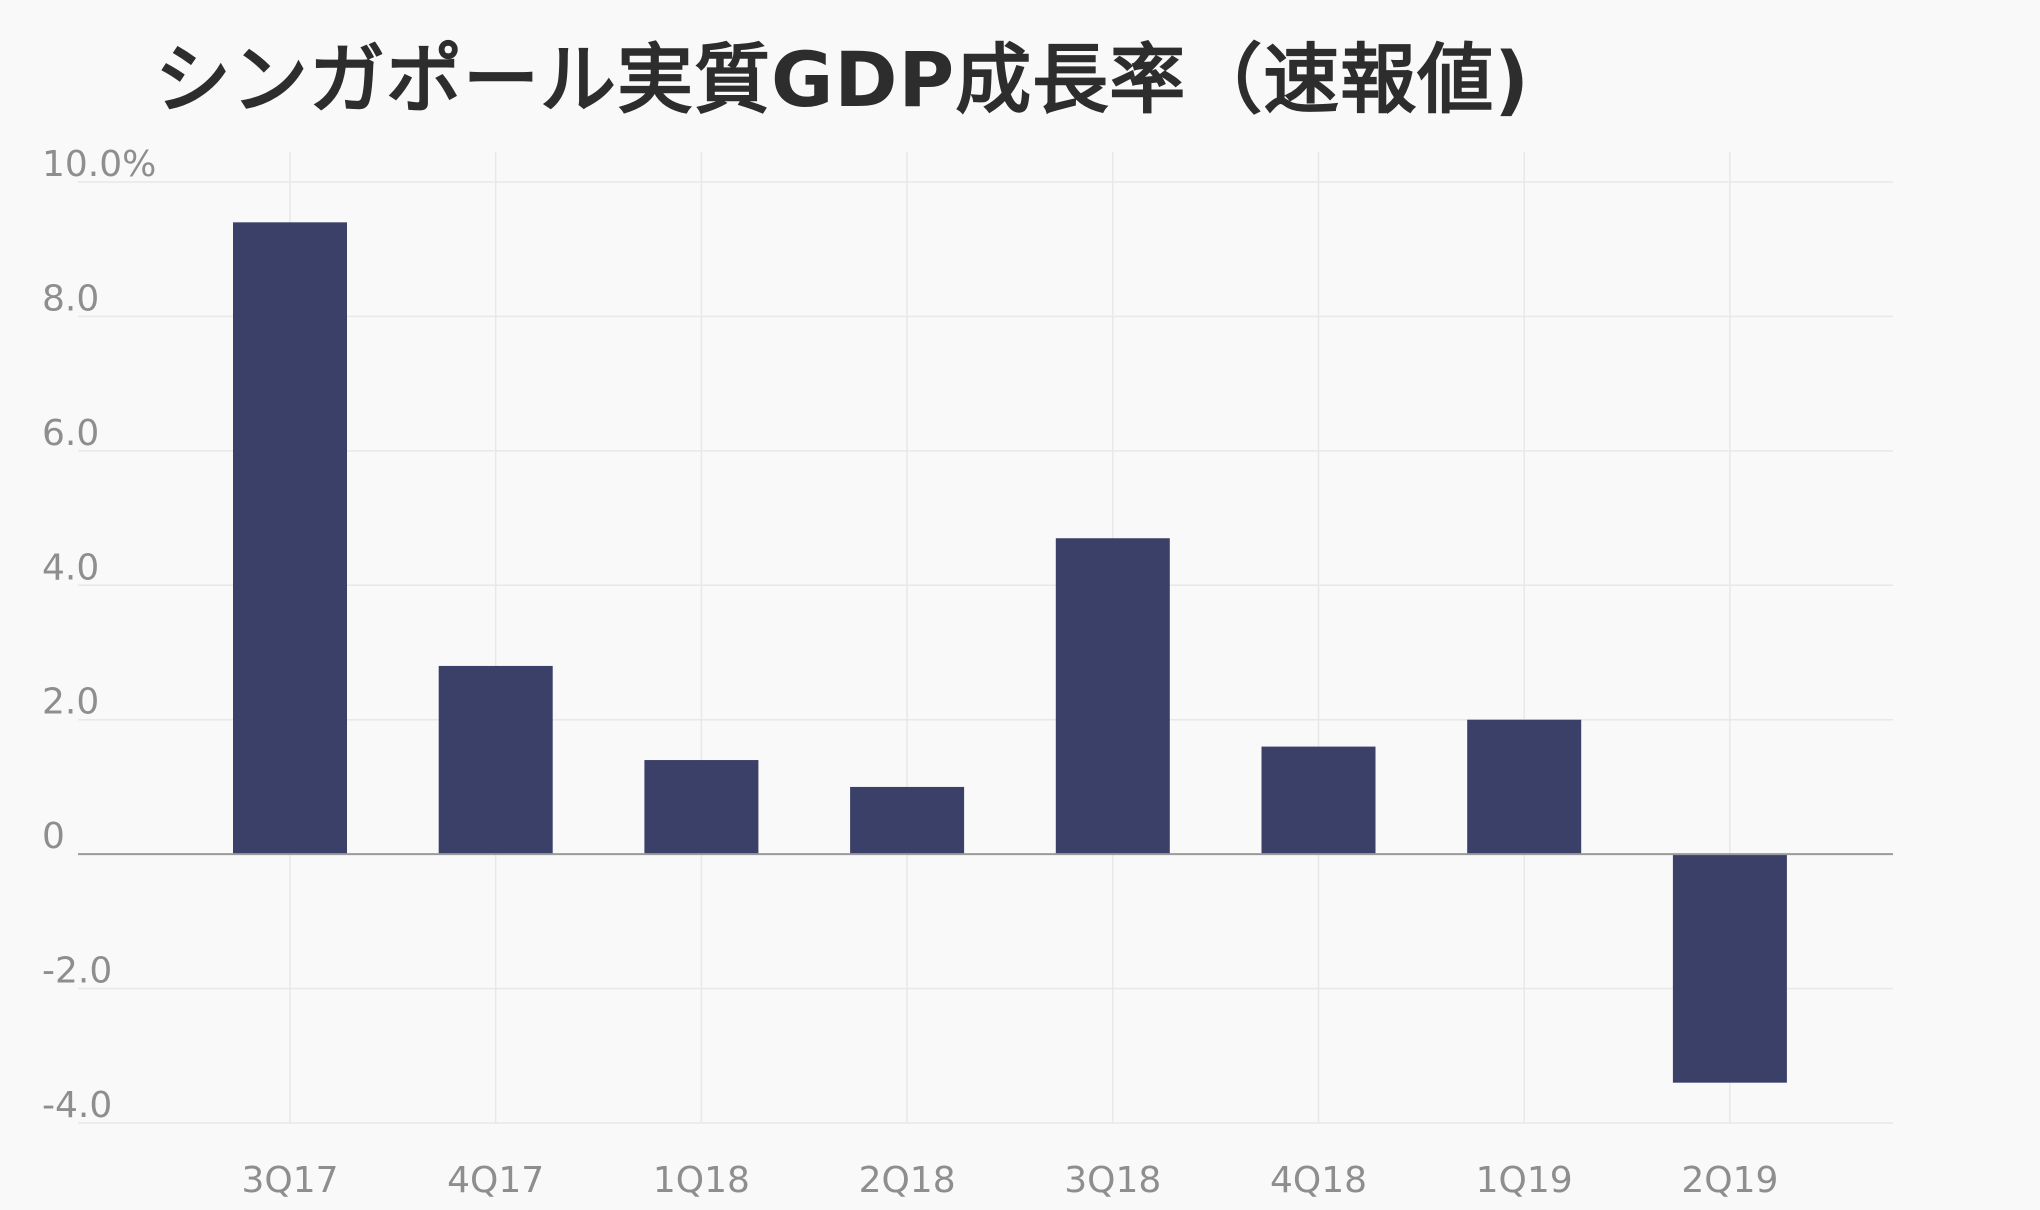 This screenshot has width=2040, height=1210. I want to click on x-tick-label: 1Q19, so click(1524, 1180).